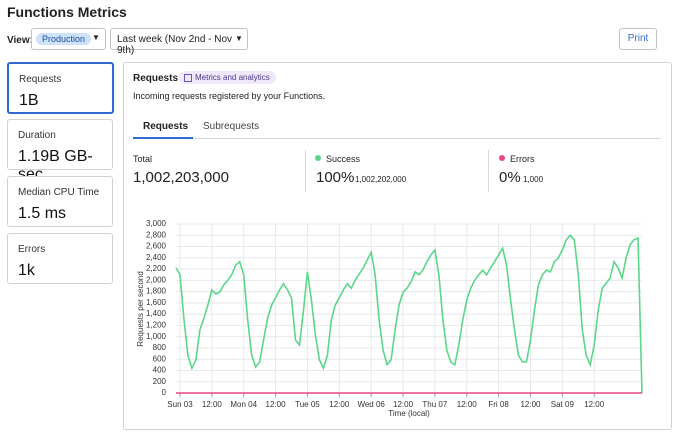  What do you see at coordinates (160, 381) in the screenshot?
I see `y-tick-label: 200` at bounding box center [160, 381].